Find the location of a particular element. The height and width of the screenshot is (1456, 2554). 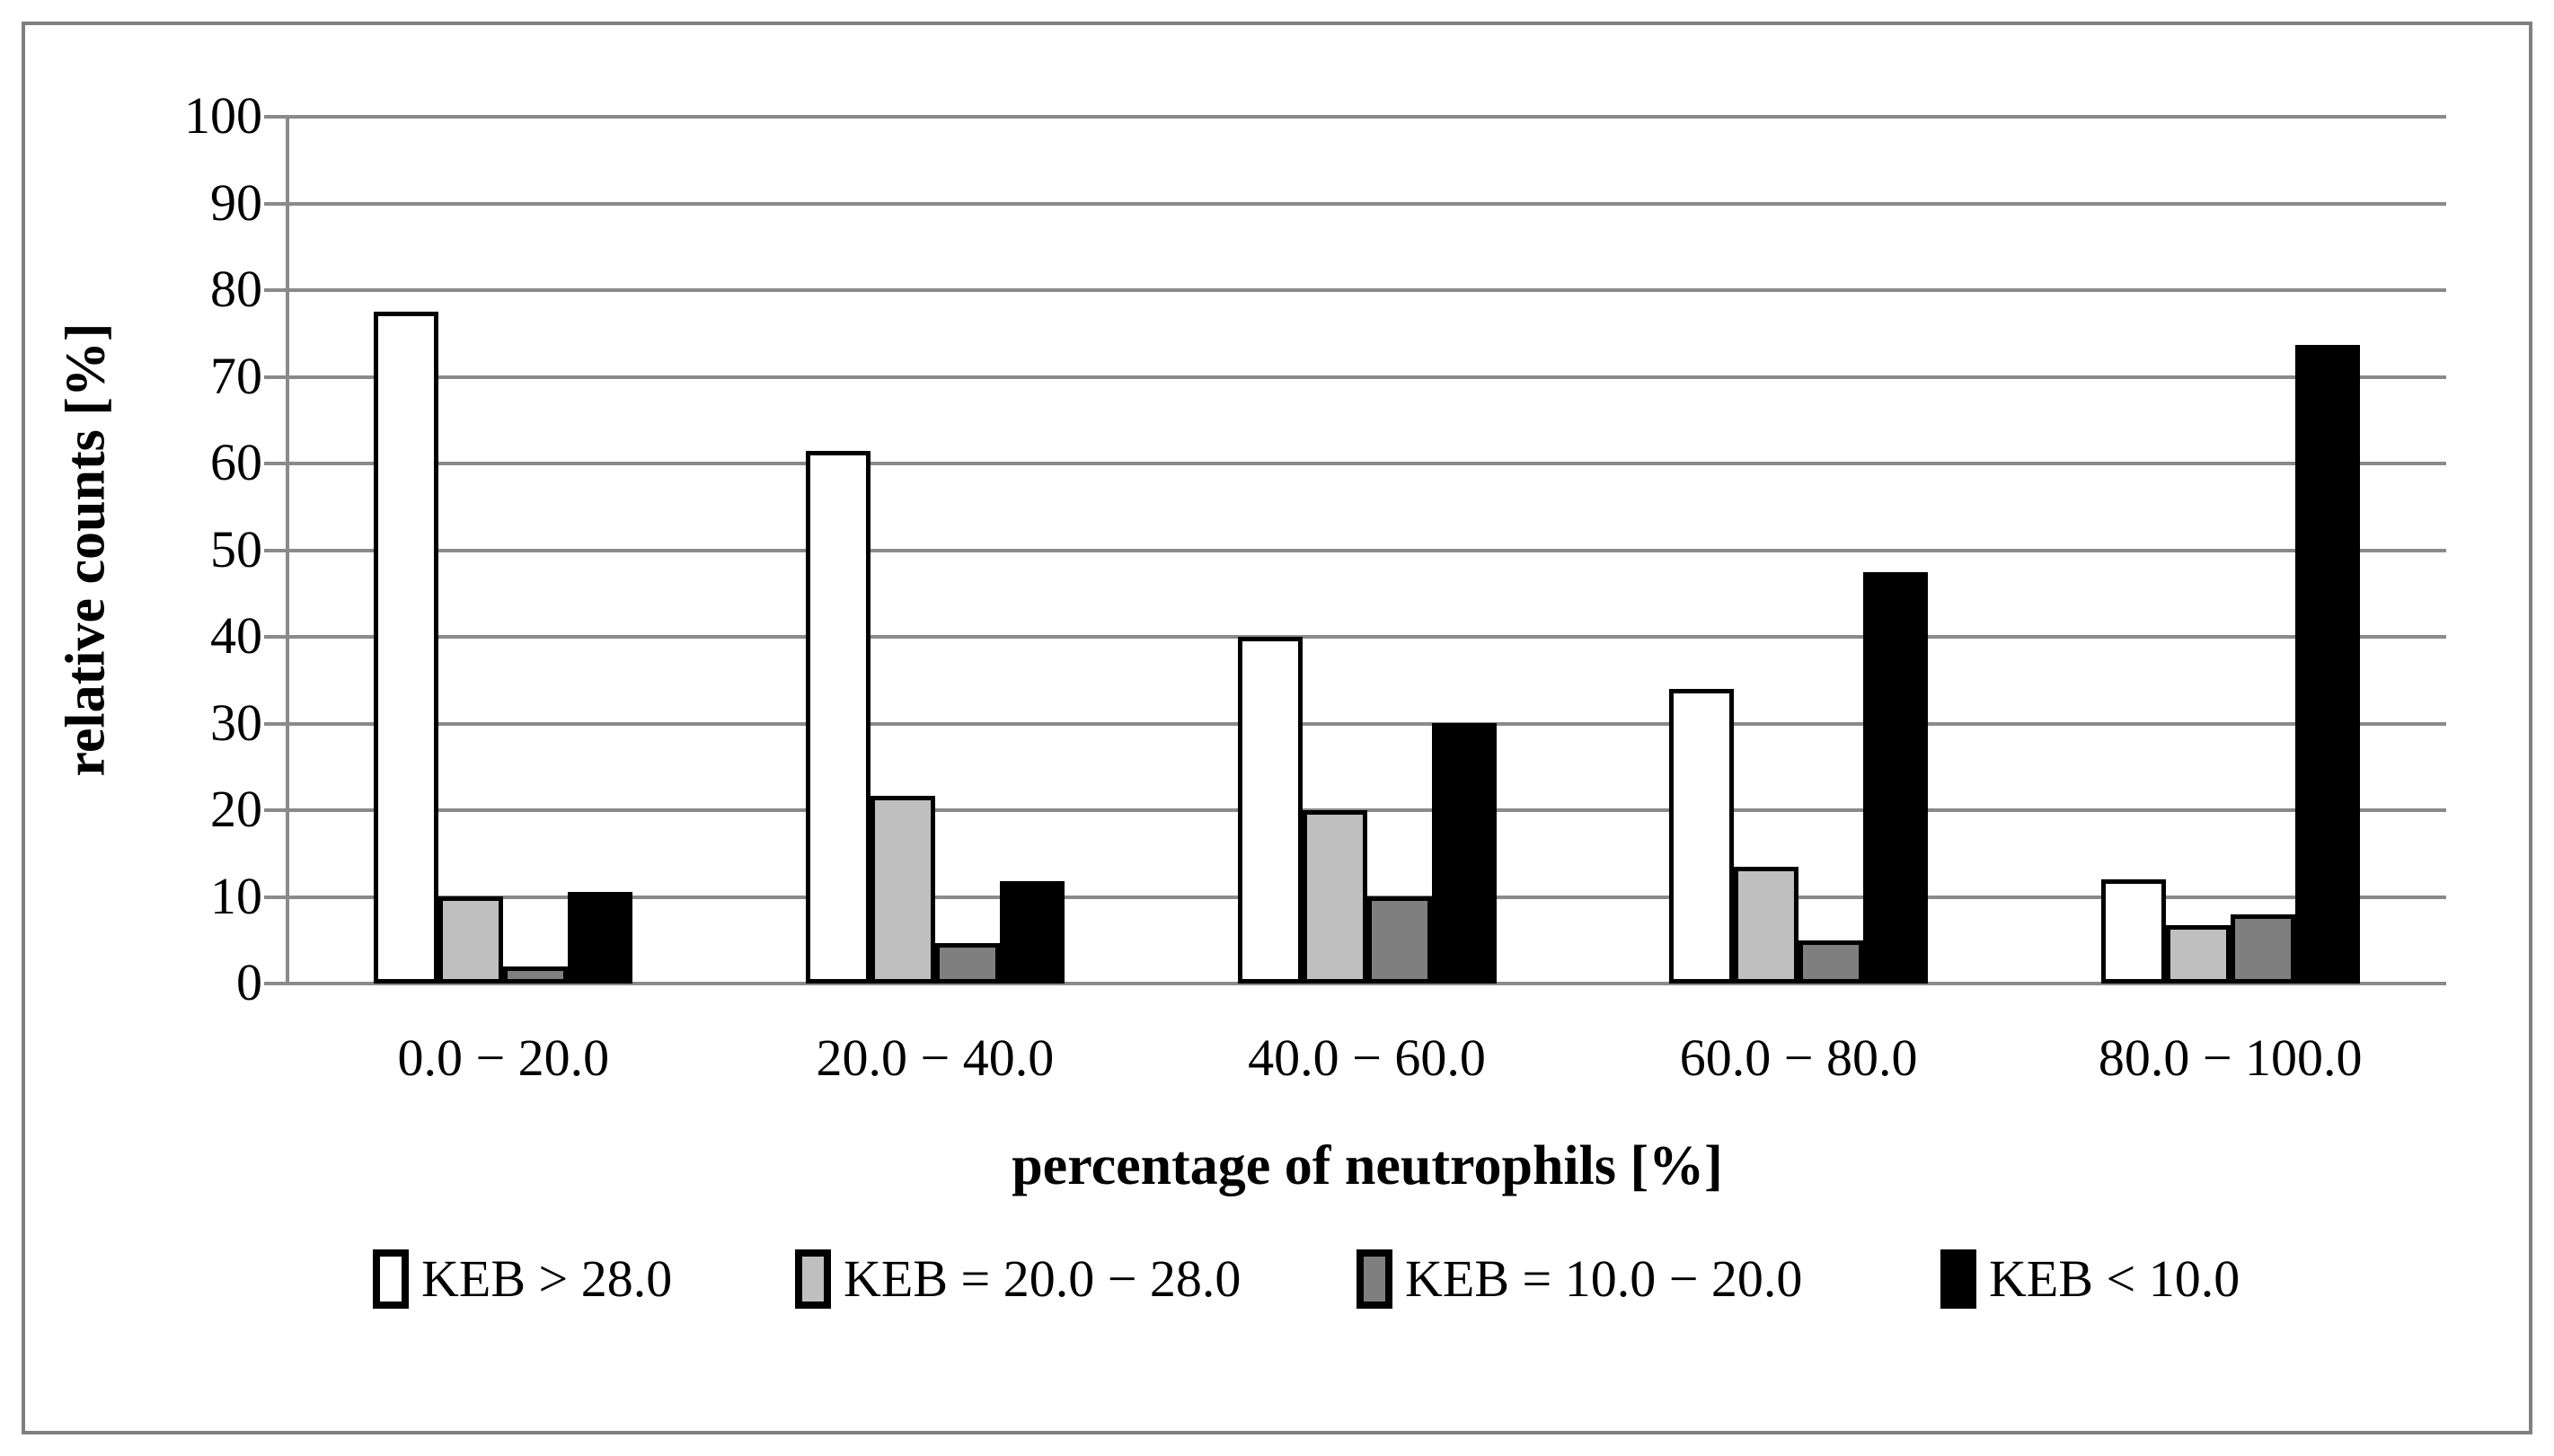

x-tick-label-4: 80.0 − 100.0 is located at coordinates (2230, 1057).